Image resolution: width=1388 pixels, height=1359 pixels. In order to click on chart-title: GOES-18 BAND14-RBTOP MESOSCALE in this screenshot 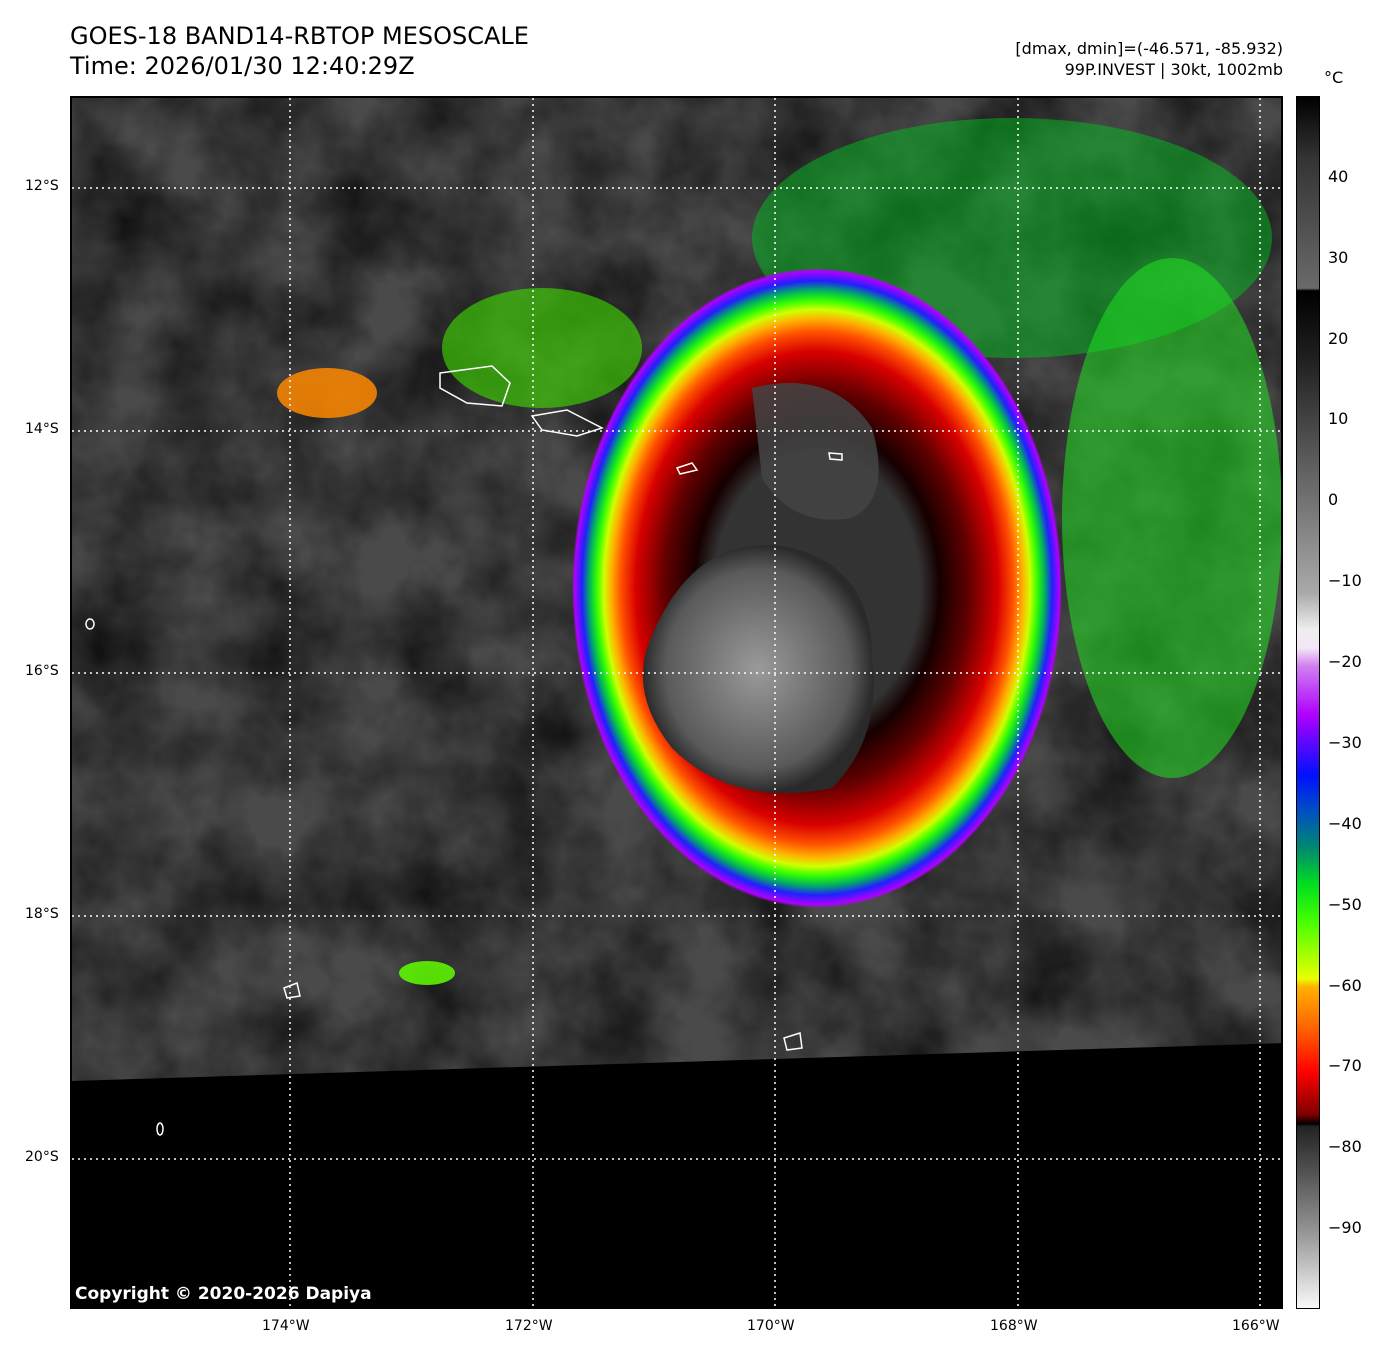, I will do `click(299, 36)`.